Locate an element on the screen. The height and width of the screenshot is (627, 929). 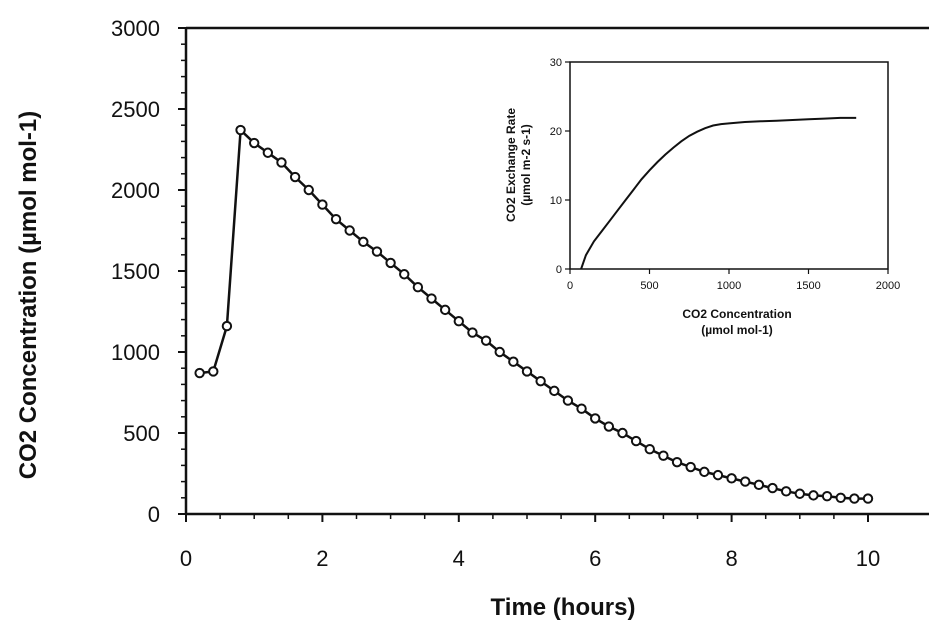
main-y-tick-label: 2000 is located at coordinates (135, 190).